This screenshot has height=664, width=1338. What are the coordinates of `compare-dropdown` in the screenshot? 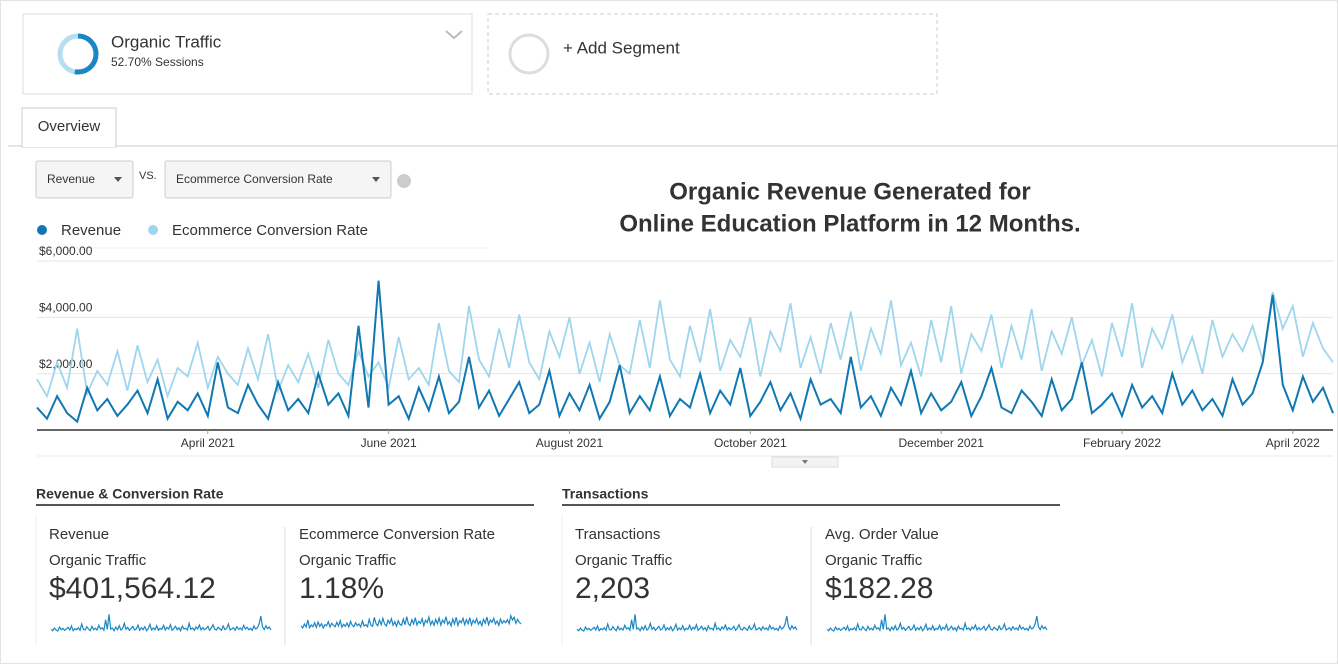 It's located at (278, 179).